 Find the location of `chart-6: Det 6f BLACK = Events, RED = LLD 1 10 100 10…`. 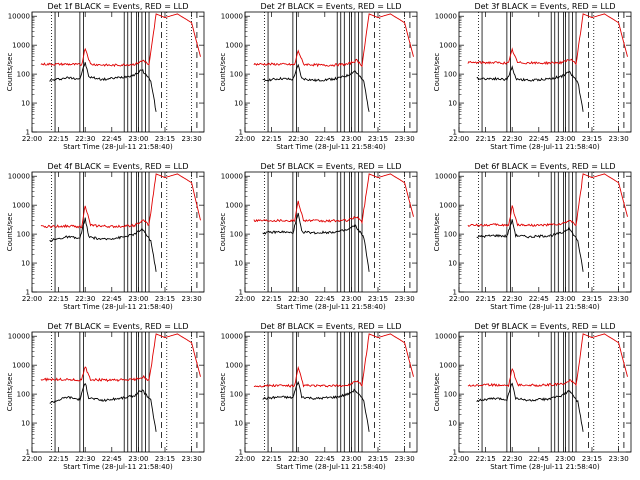

chart-6: Det 6f BLACK = Events, RED = LLD 1 10 100 10… is located at coordinates (532, 236).